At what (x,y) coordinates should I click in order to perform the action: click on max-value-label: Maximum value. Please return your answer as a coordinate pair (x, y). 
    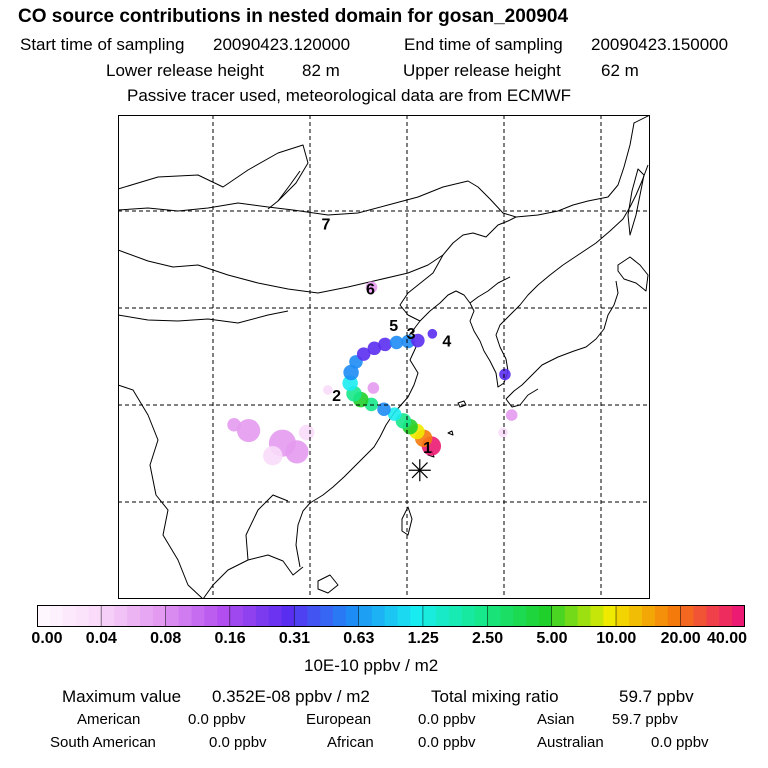
    Looking at the image, I should click on (122, 696).